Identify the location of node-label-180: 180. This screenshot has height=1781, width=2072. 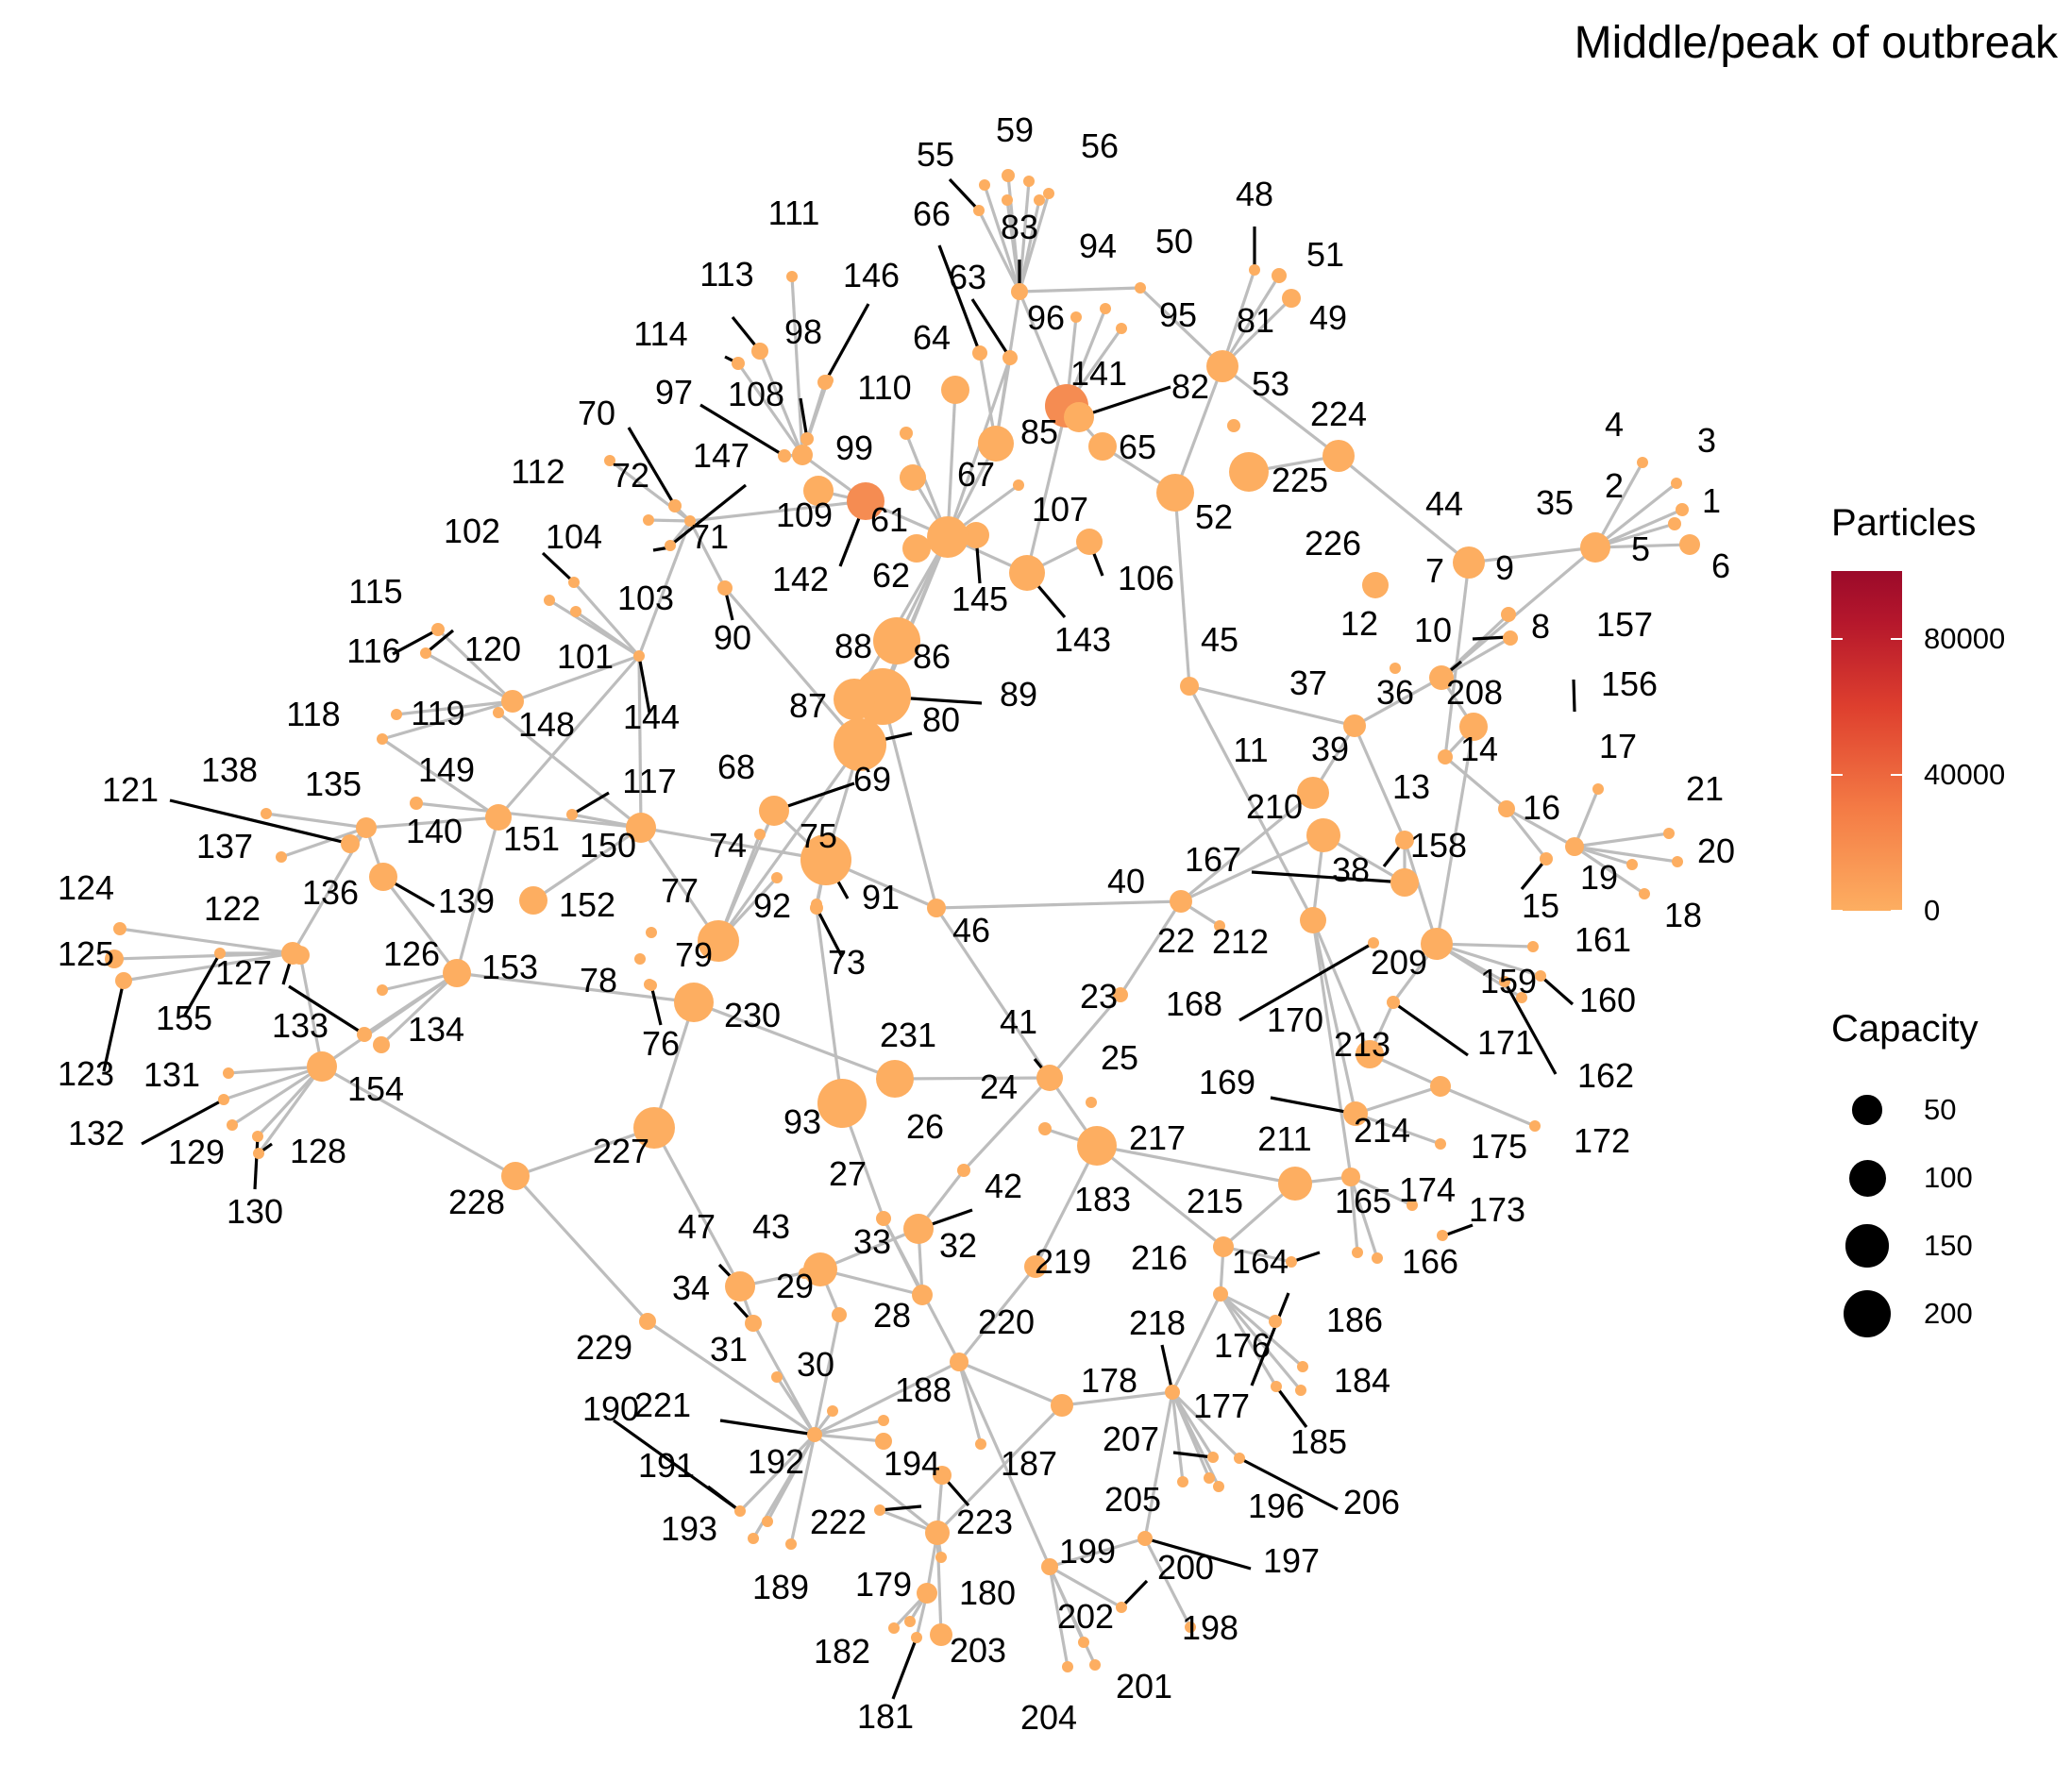
(987, 1593).